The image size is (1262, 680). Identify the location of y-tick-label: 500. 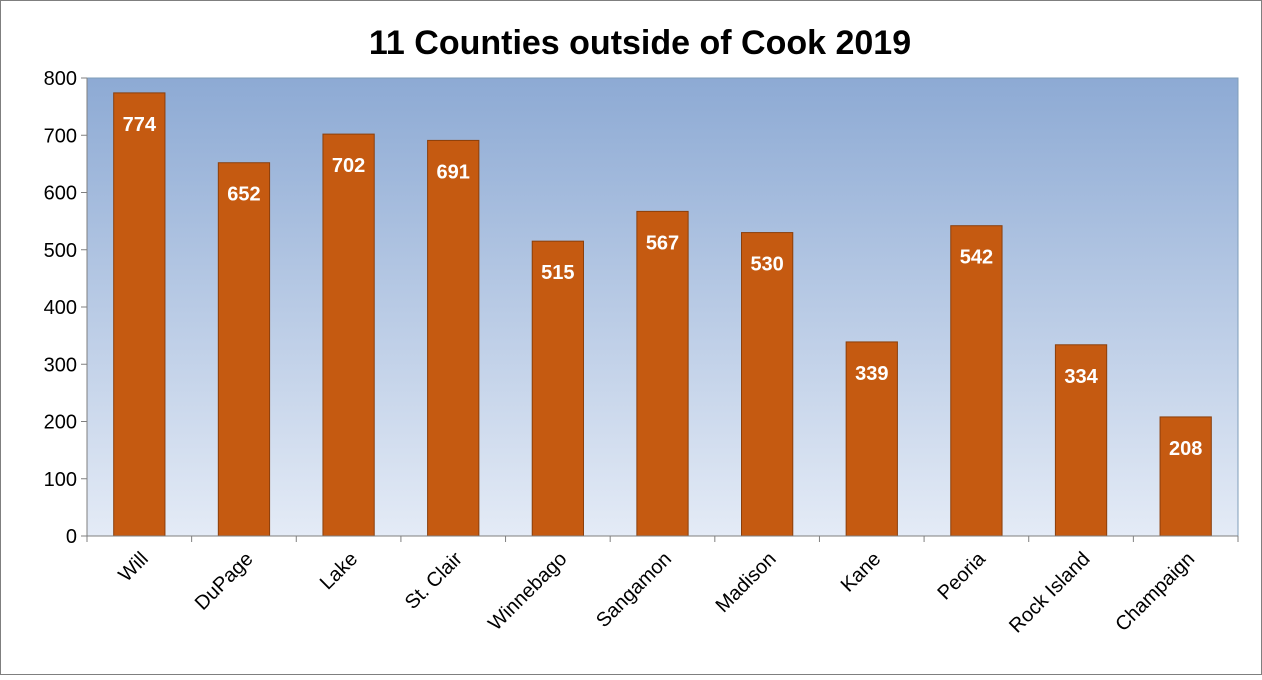
(60, 251).